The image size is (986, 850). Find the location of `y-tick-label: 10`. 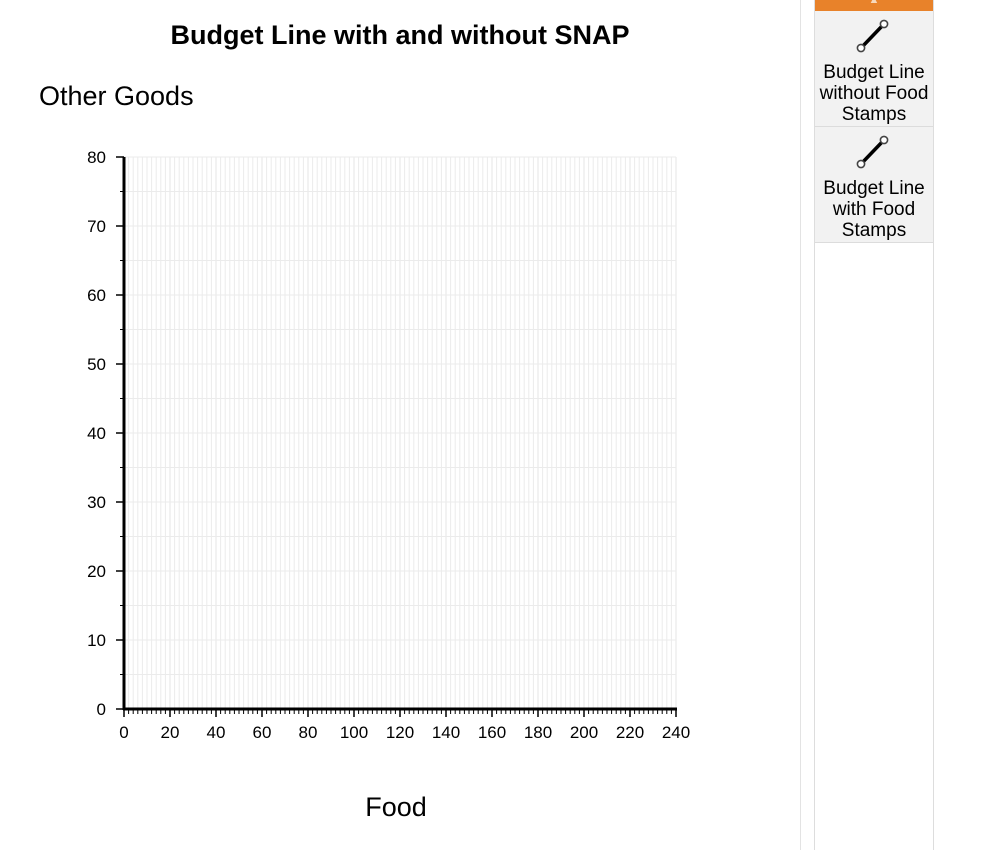

y-tick-label: 10 is located at coordinates (96, 640).